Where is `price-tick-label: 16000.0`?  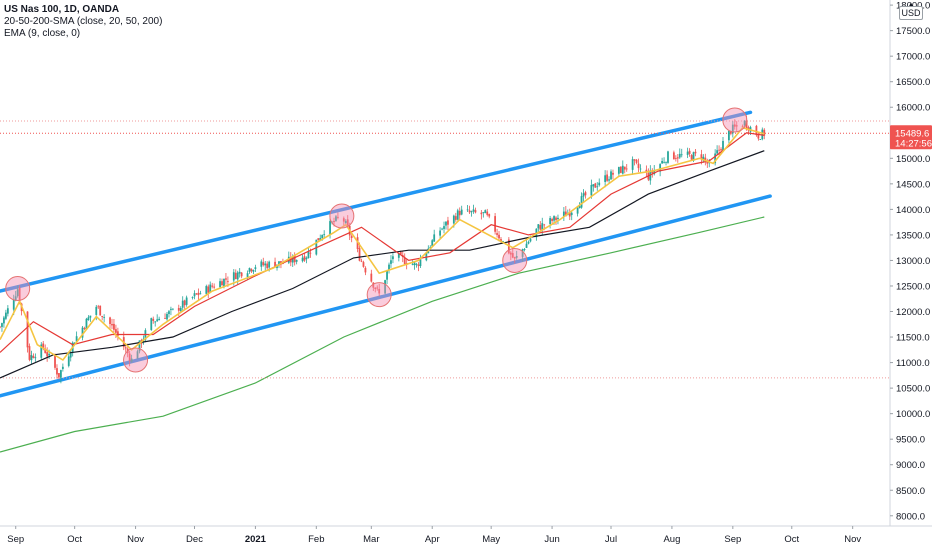 price-tick-label: 16000.0 is located at coordinates (913, 108).